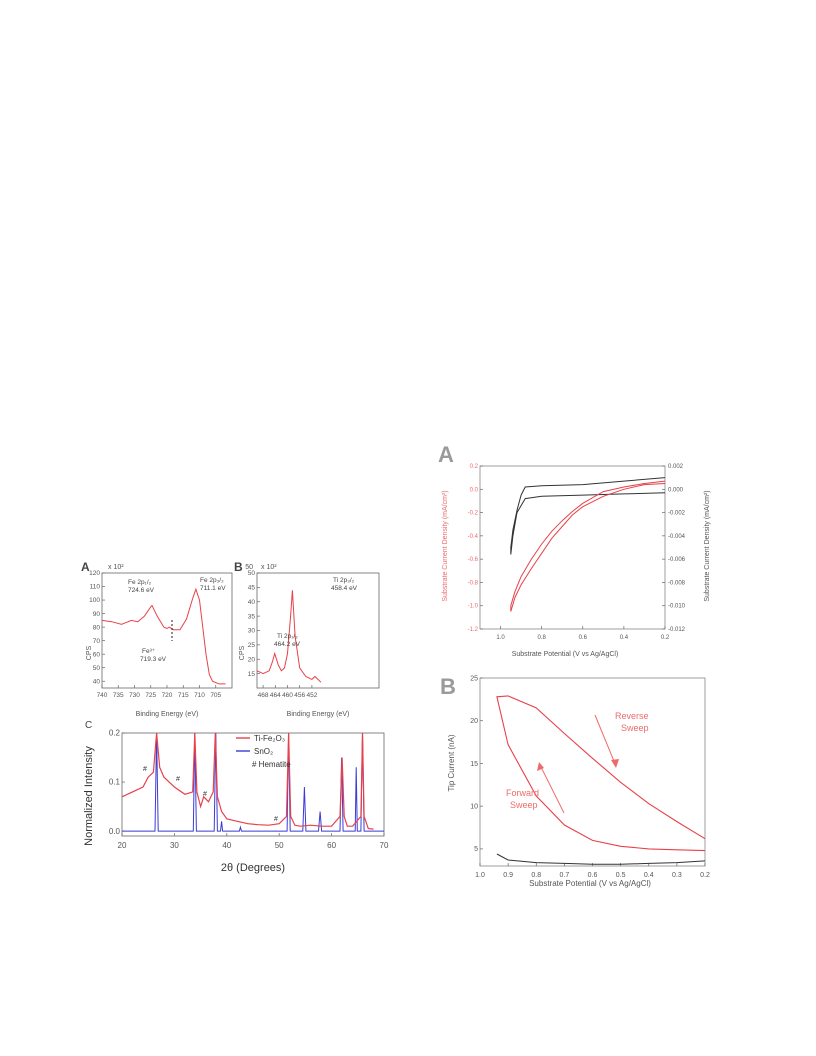  What do you see at coordinates (252, 588) in the screenshot?
I see `y-tick-label: 45` at bounding box center [252, 588].